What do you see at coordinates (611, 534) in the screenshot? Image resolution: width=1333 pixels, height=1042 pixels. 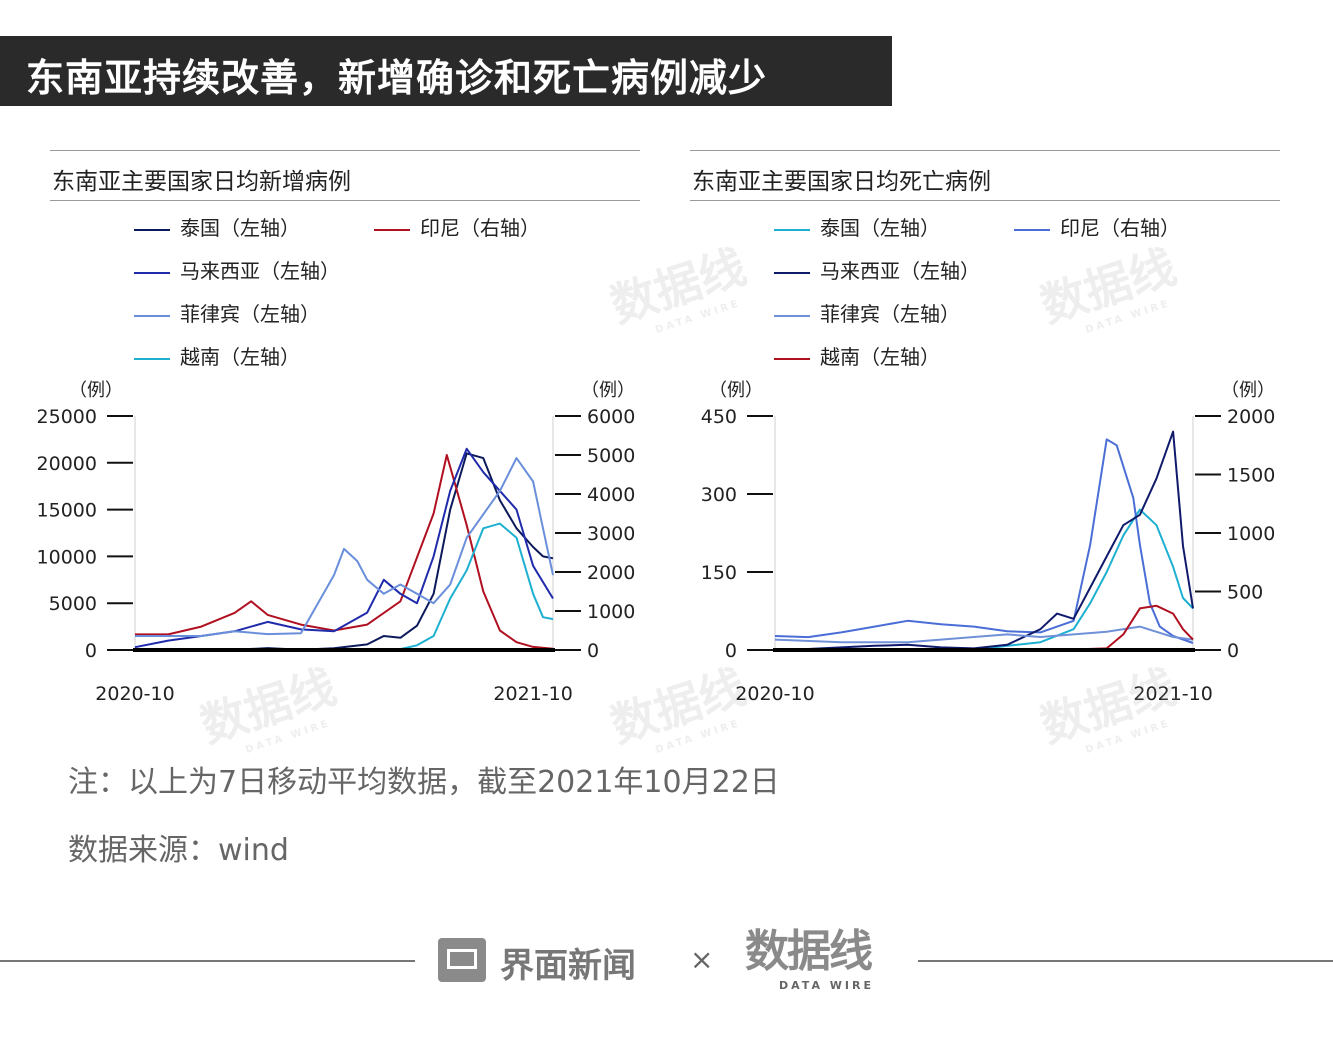 I see `right-tick-label: 3000` at bounding box center [611, 534].